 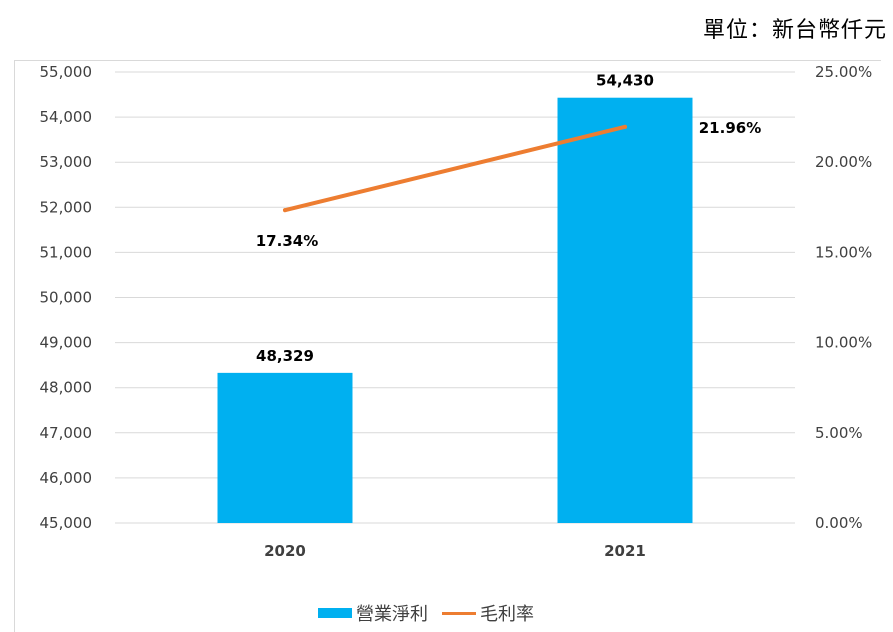 What do you see at coordinates (335, 613) in the screenshot?
I see `legend-swatch-bar` at bounding box center [335, 613].